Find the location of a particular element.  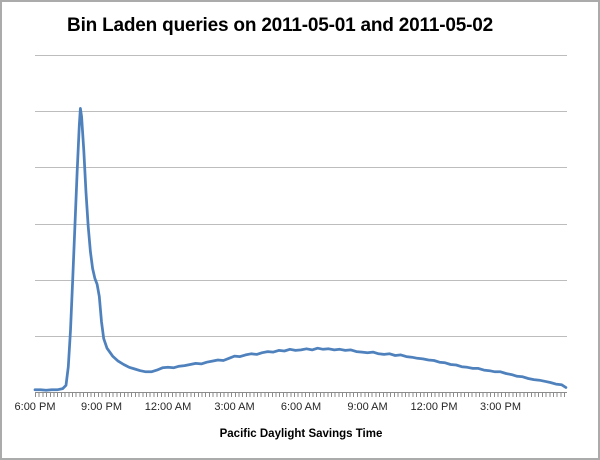

x-tick-label: 12:00 PM is located at coordinates (434, 407).